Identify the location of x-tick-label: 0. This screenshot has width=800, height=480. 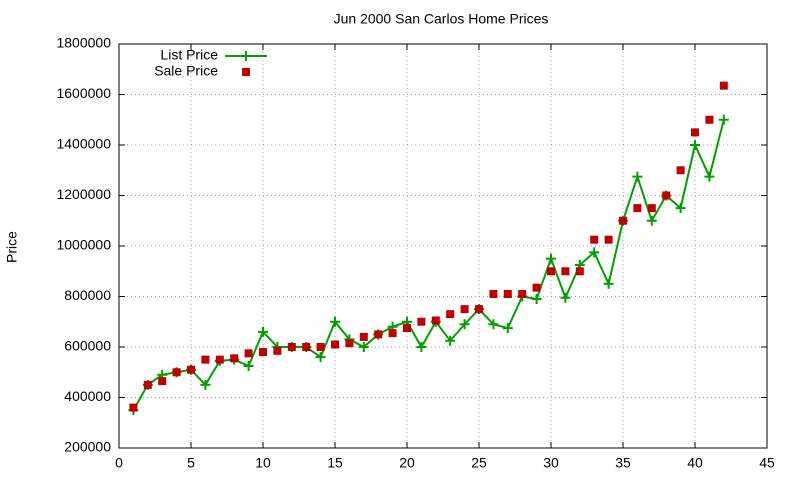
(119, 463).